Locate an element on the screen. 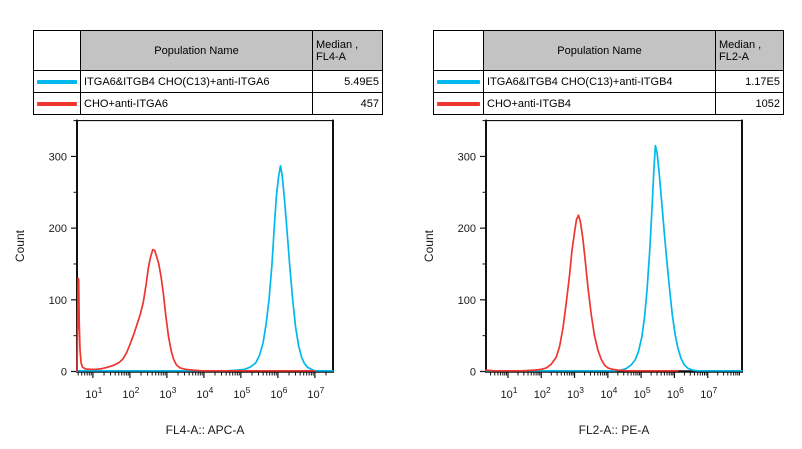 The image size is (802, 449). legend-row: CHO+anti-ITGA6 457 is located at coordinates (208, 103).